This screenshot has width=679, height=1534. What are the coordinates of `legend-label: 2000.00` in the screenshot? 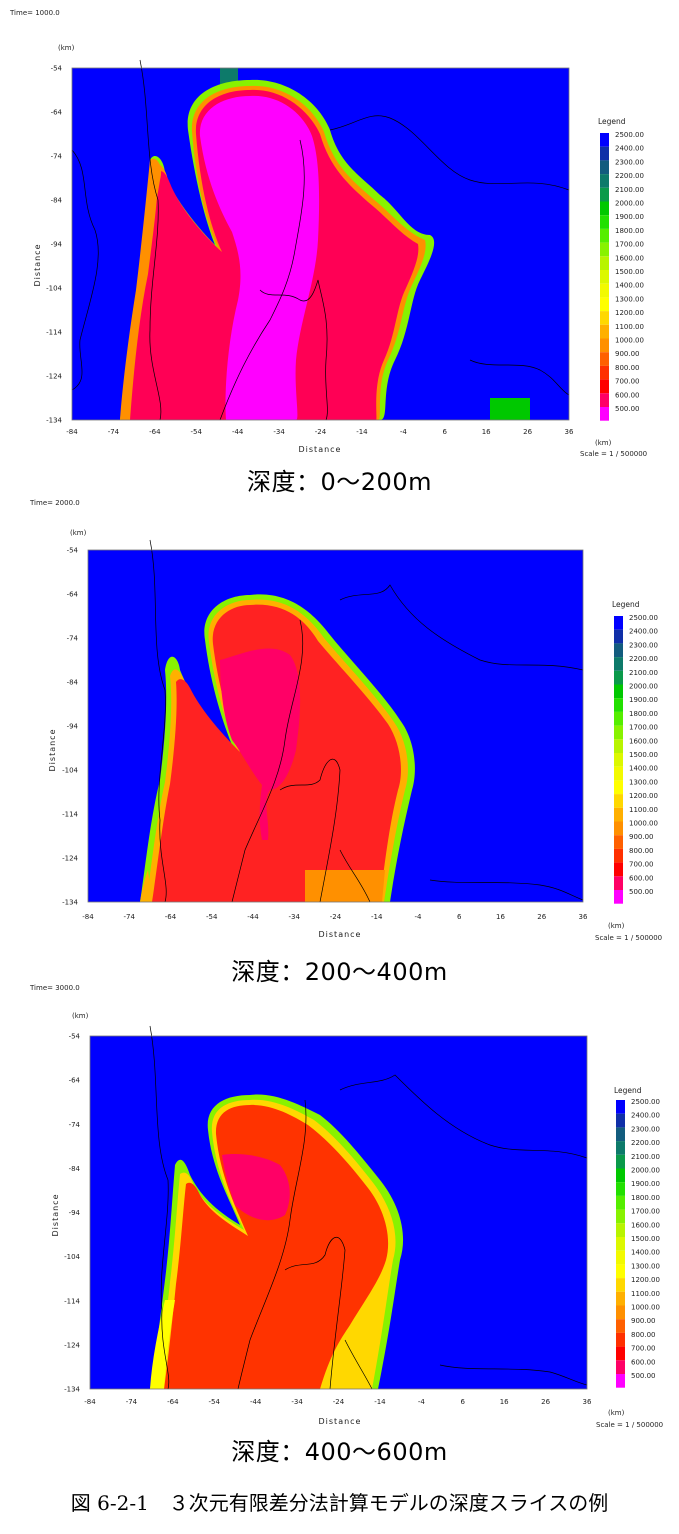 It's located at (643, 687).